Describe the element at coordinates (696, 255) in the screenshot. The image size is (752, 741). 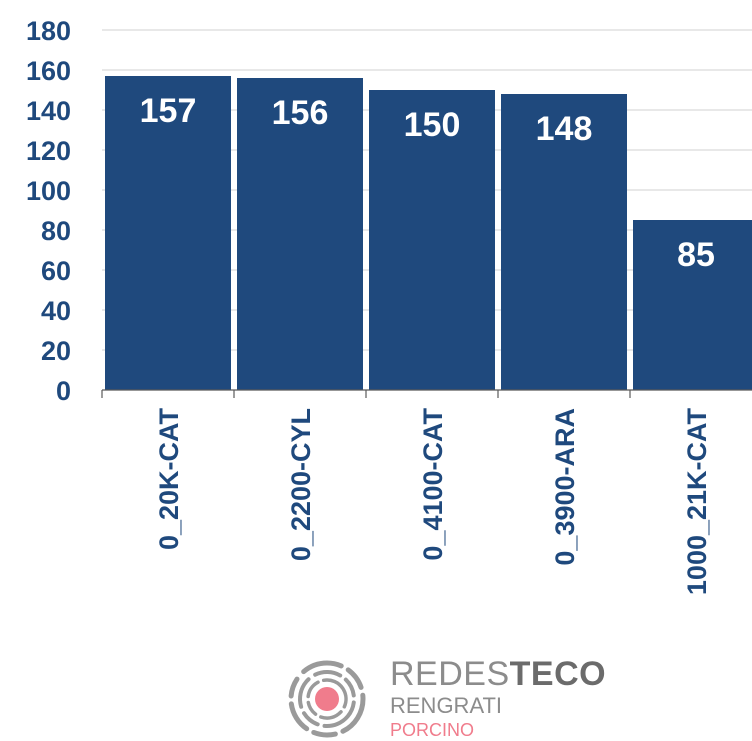
I see `data-label: 85` at that location.